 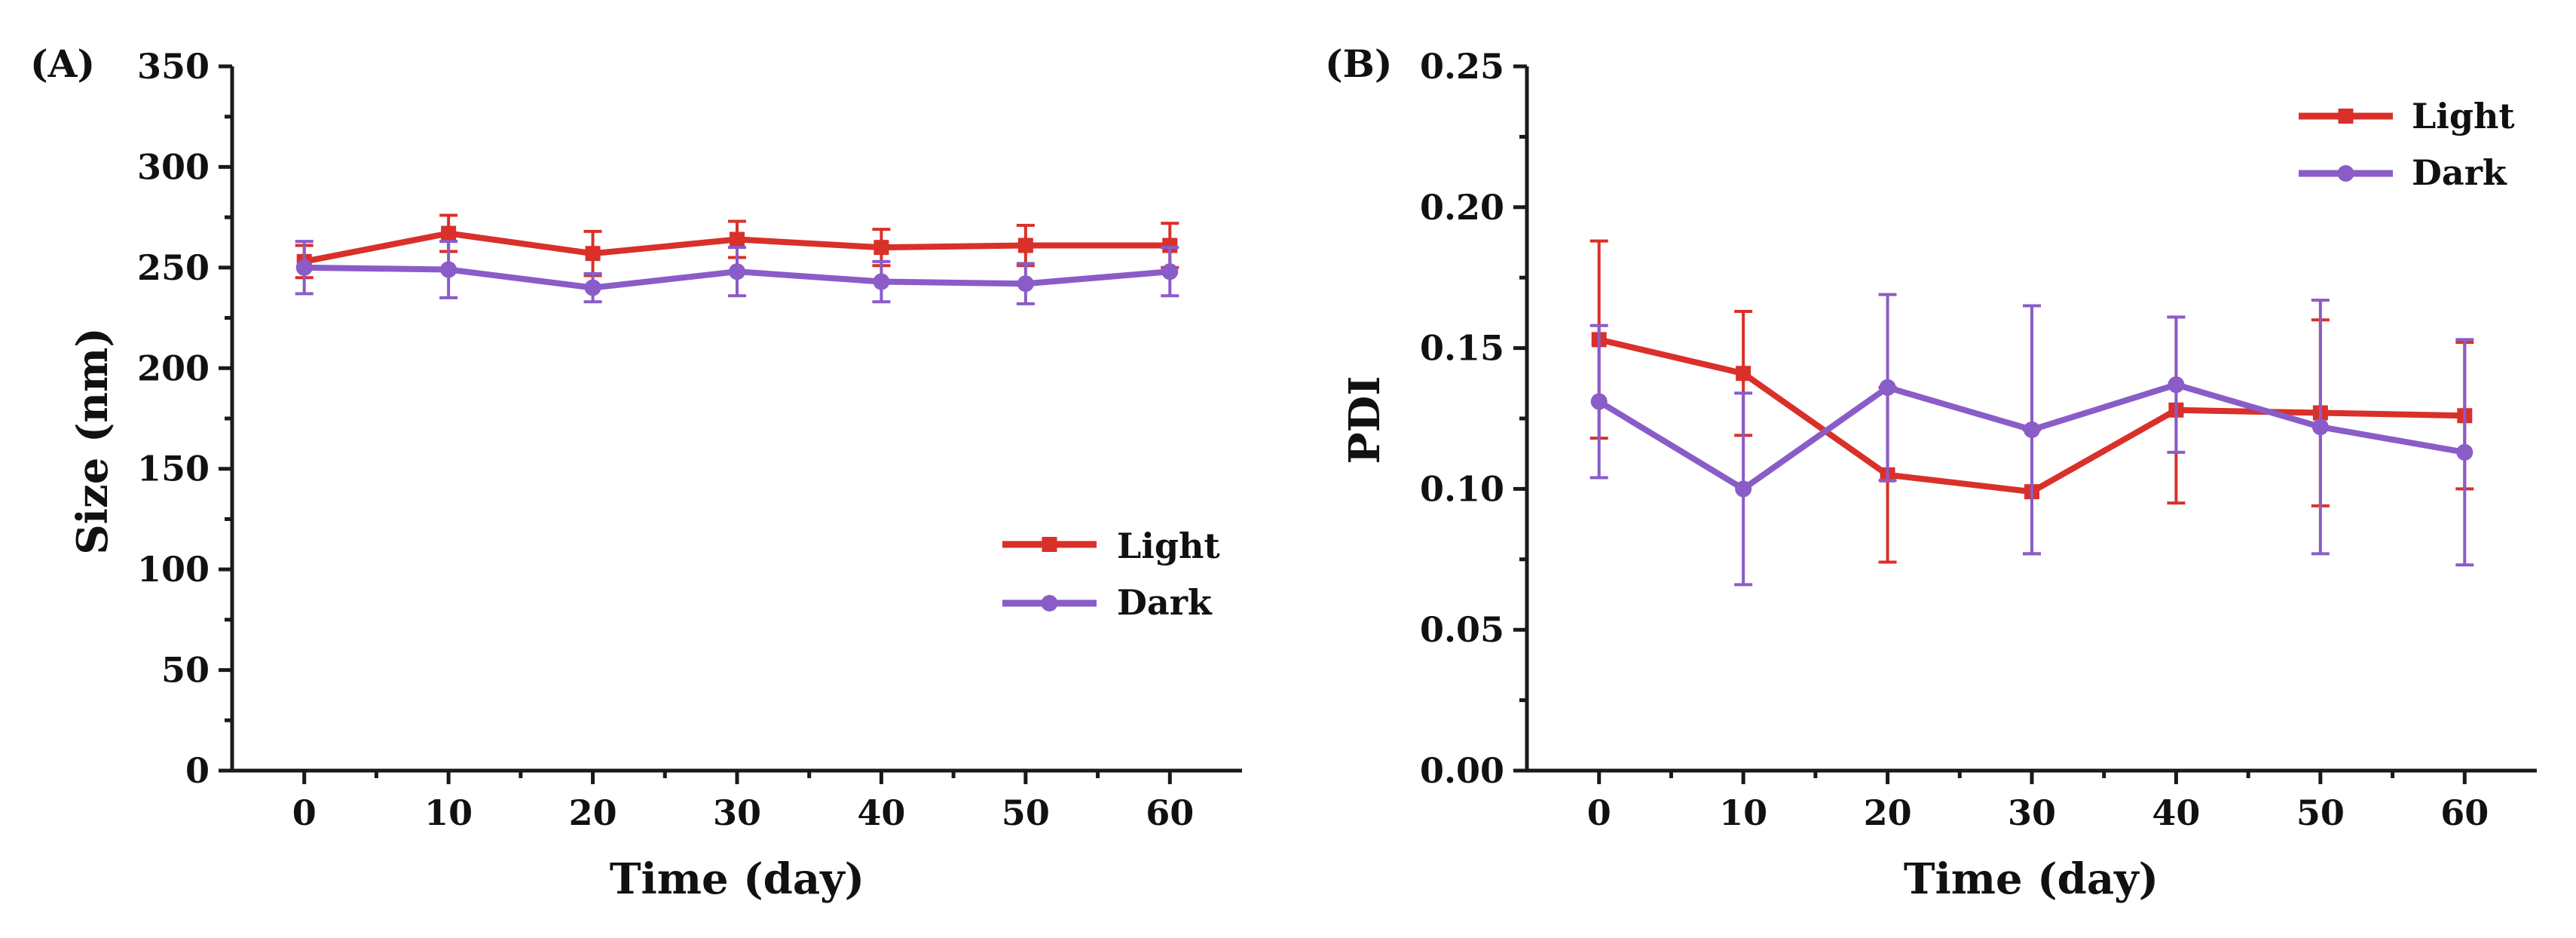 I want to click on panel-a-legend-light-marker, so click(x=1050, y=544).